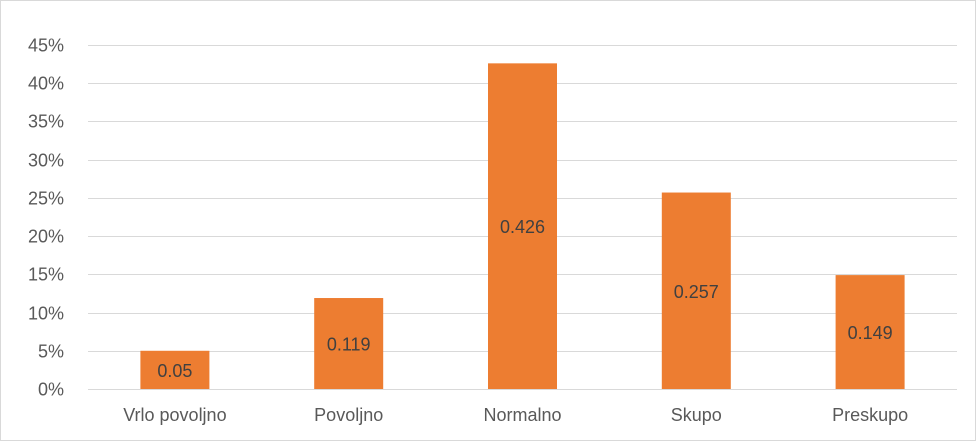 The height and width of the screenshot is (441, 976). Describe the element at coordinates (51, 352) in the screenshot. I see `y-tick-label: 5%` at that location.